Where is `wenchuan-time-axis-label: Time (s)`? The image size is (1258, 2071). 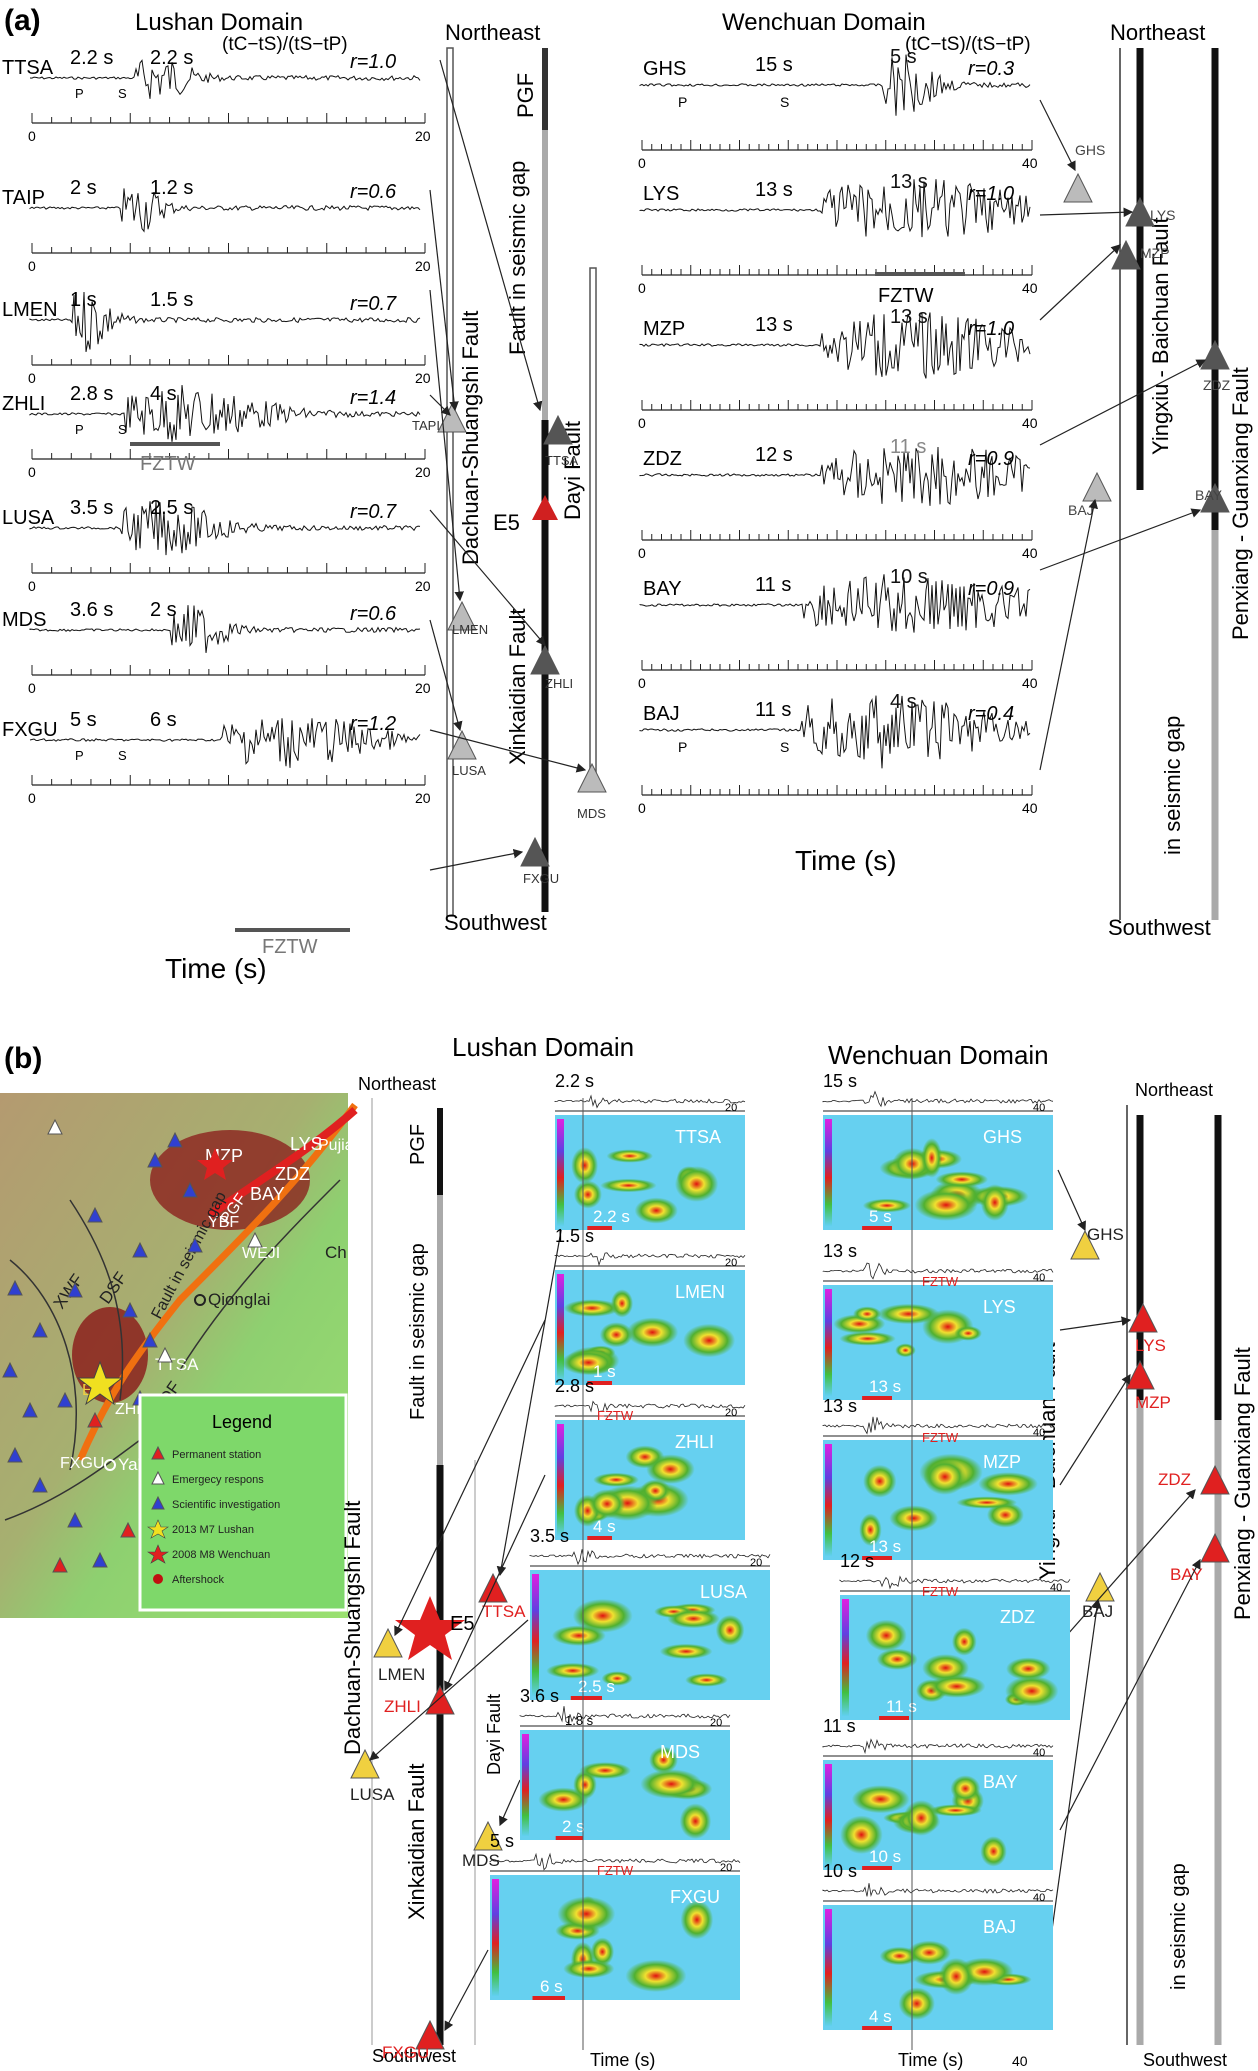
wenchuan-time-axis-label: Time (s) is located at coordinates (846, 860).